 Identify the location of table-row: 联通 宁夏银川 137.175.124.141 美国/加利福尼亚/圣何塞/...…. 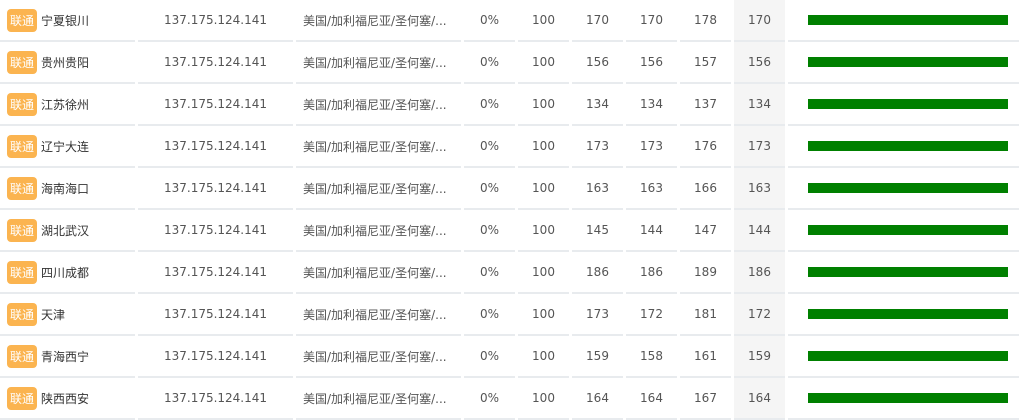
(509, 21).